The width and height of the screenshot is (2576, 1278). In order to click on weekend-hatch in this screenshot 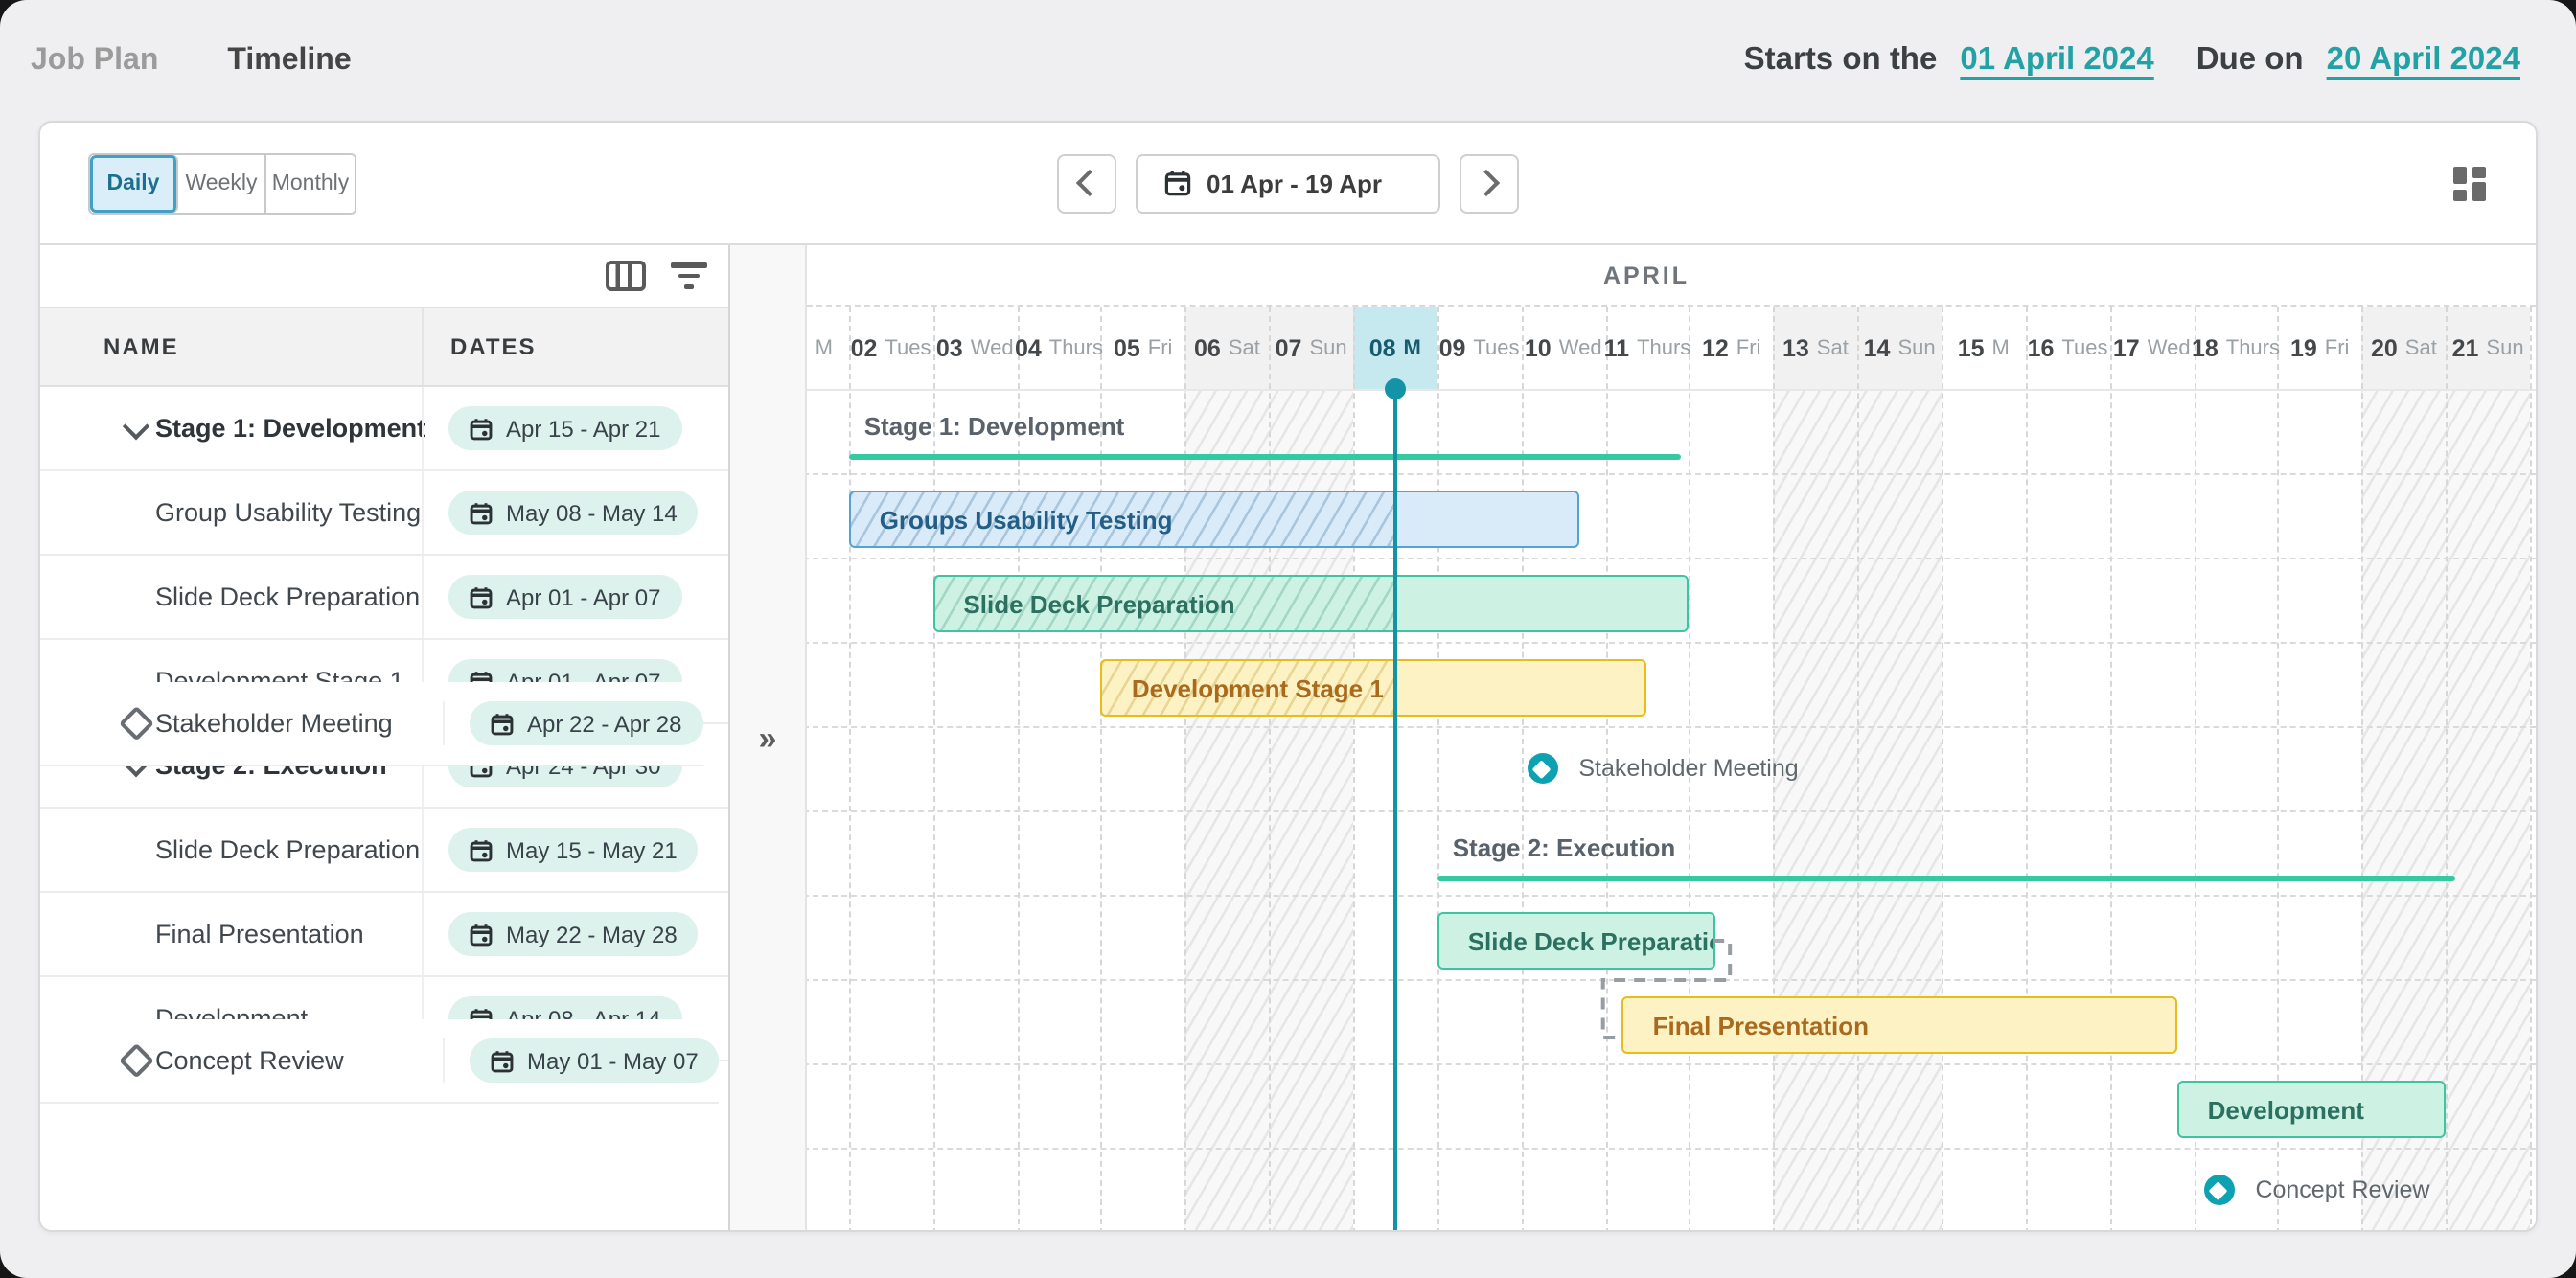, I will do `click(1857, 809)`.